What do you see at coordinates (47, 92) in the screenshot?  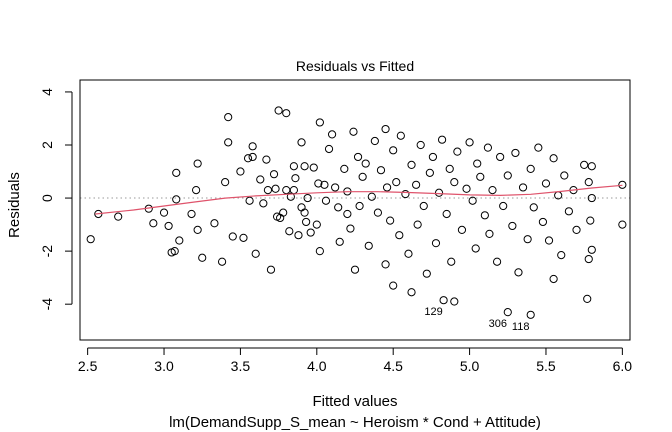 I see `y-tick-label: 4` at bounding box center [47, 92].